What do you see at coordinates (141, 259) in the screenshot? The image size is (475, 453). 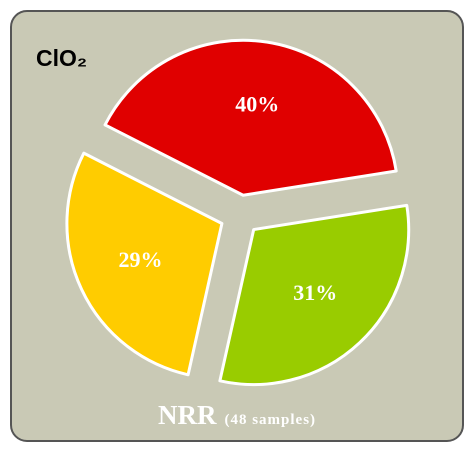 I see `slice-label: 29%` at bounding box center [141, 259].